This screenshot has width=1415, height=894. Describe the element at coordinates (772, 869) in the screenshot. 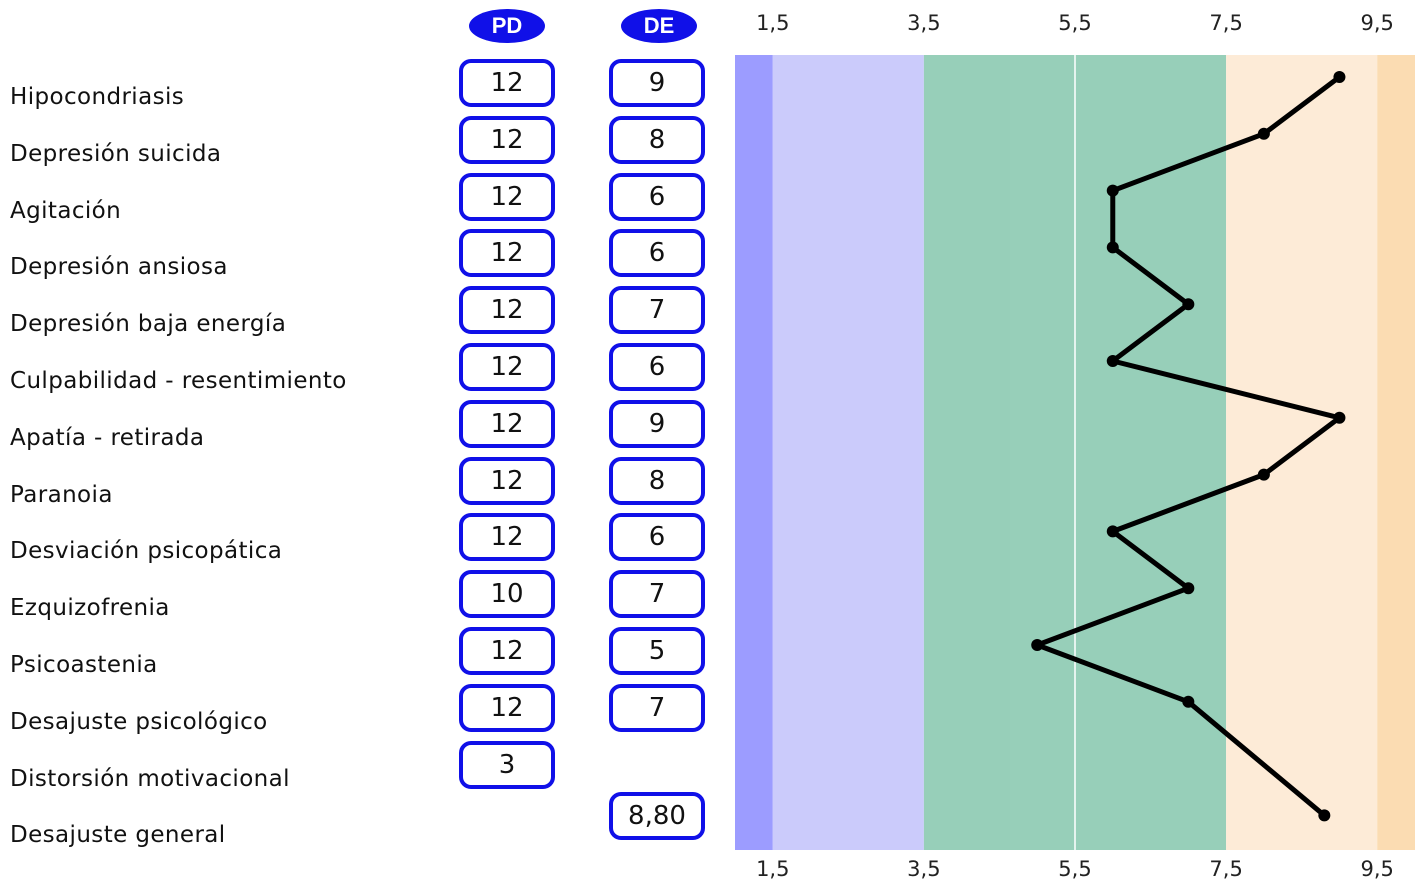

I see `bottom-tick-label: 1,5` at that location.